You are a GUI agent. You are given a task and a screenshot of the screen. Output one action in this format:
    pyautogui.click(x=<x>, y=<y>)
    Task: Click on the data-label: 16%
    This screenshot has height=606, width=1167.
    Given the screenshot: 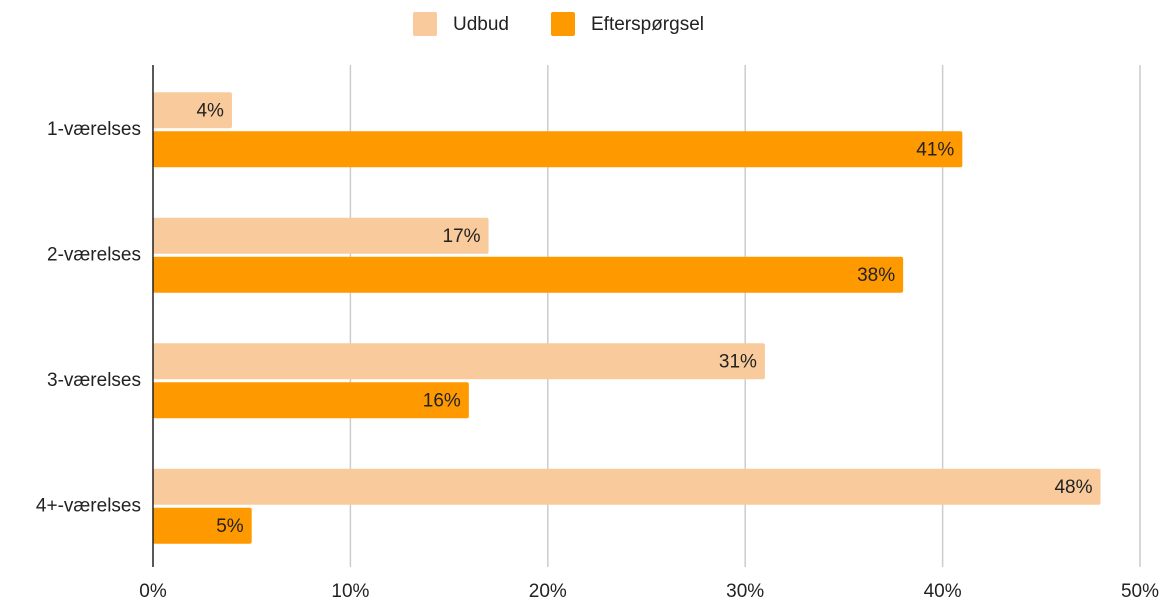 What is the action you would take?
    pyautogui.click(x=442, y=400)
    